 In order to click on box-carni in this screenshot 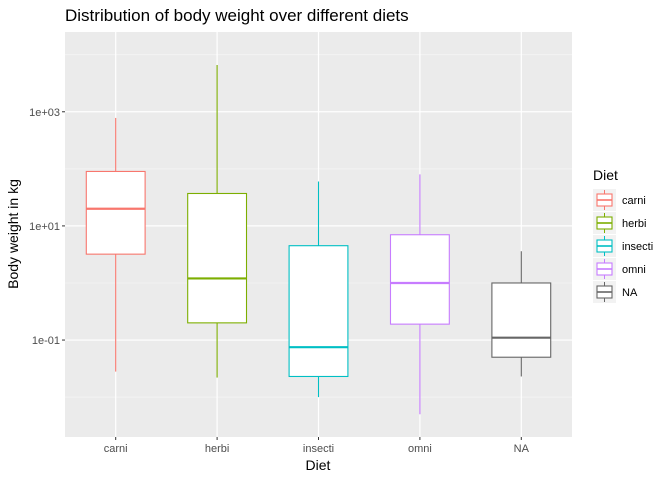, I will do `click(115, 244)`.